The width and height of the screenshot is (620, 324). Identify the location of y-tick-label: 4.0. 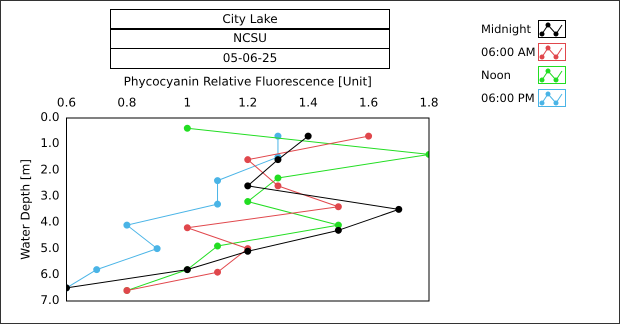
(50, 221).